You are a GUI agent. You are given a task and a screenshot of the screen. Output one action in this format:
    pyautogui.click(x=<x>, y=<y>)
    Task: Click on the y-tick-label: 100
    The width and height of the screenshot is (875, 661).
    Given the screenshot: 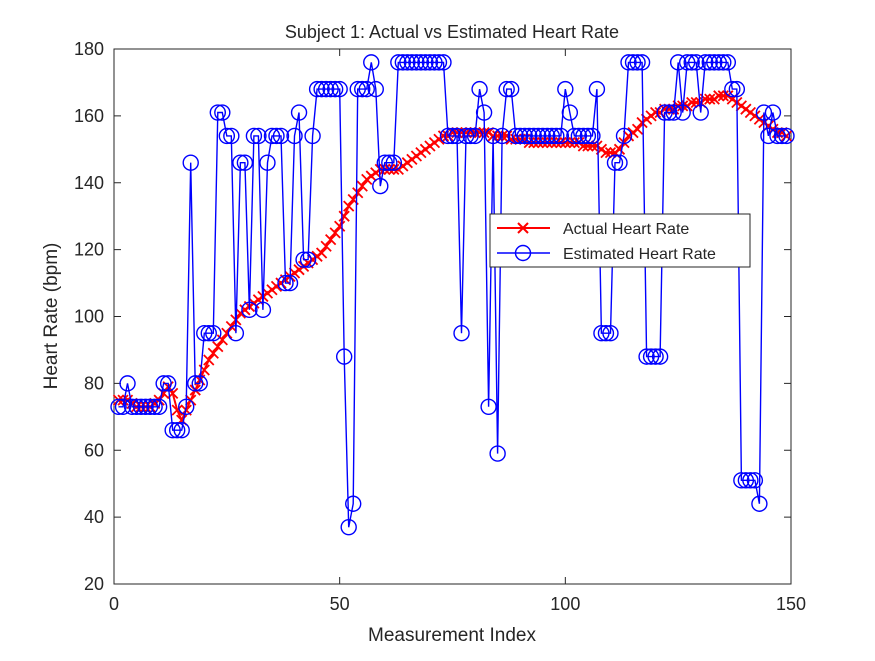 What is the action you would take?
    pyautogui.click(x=89, y=317)
    